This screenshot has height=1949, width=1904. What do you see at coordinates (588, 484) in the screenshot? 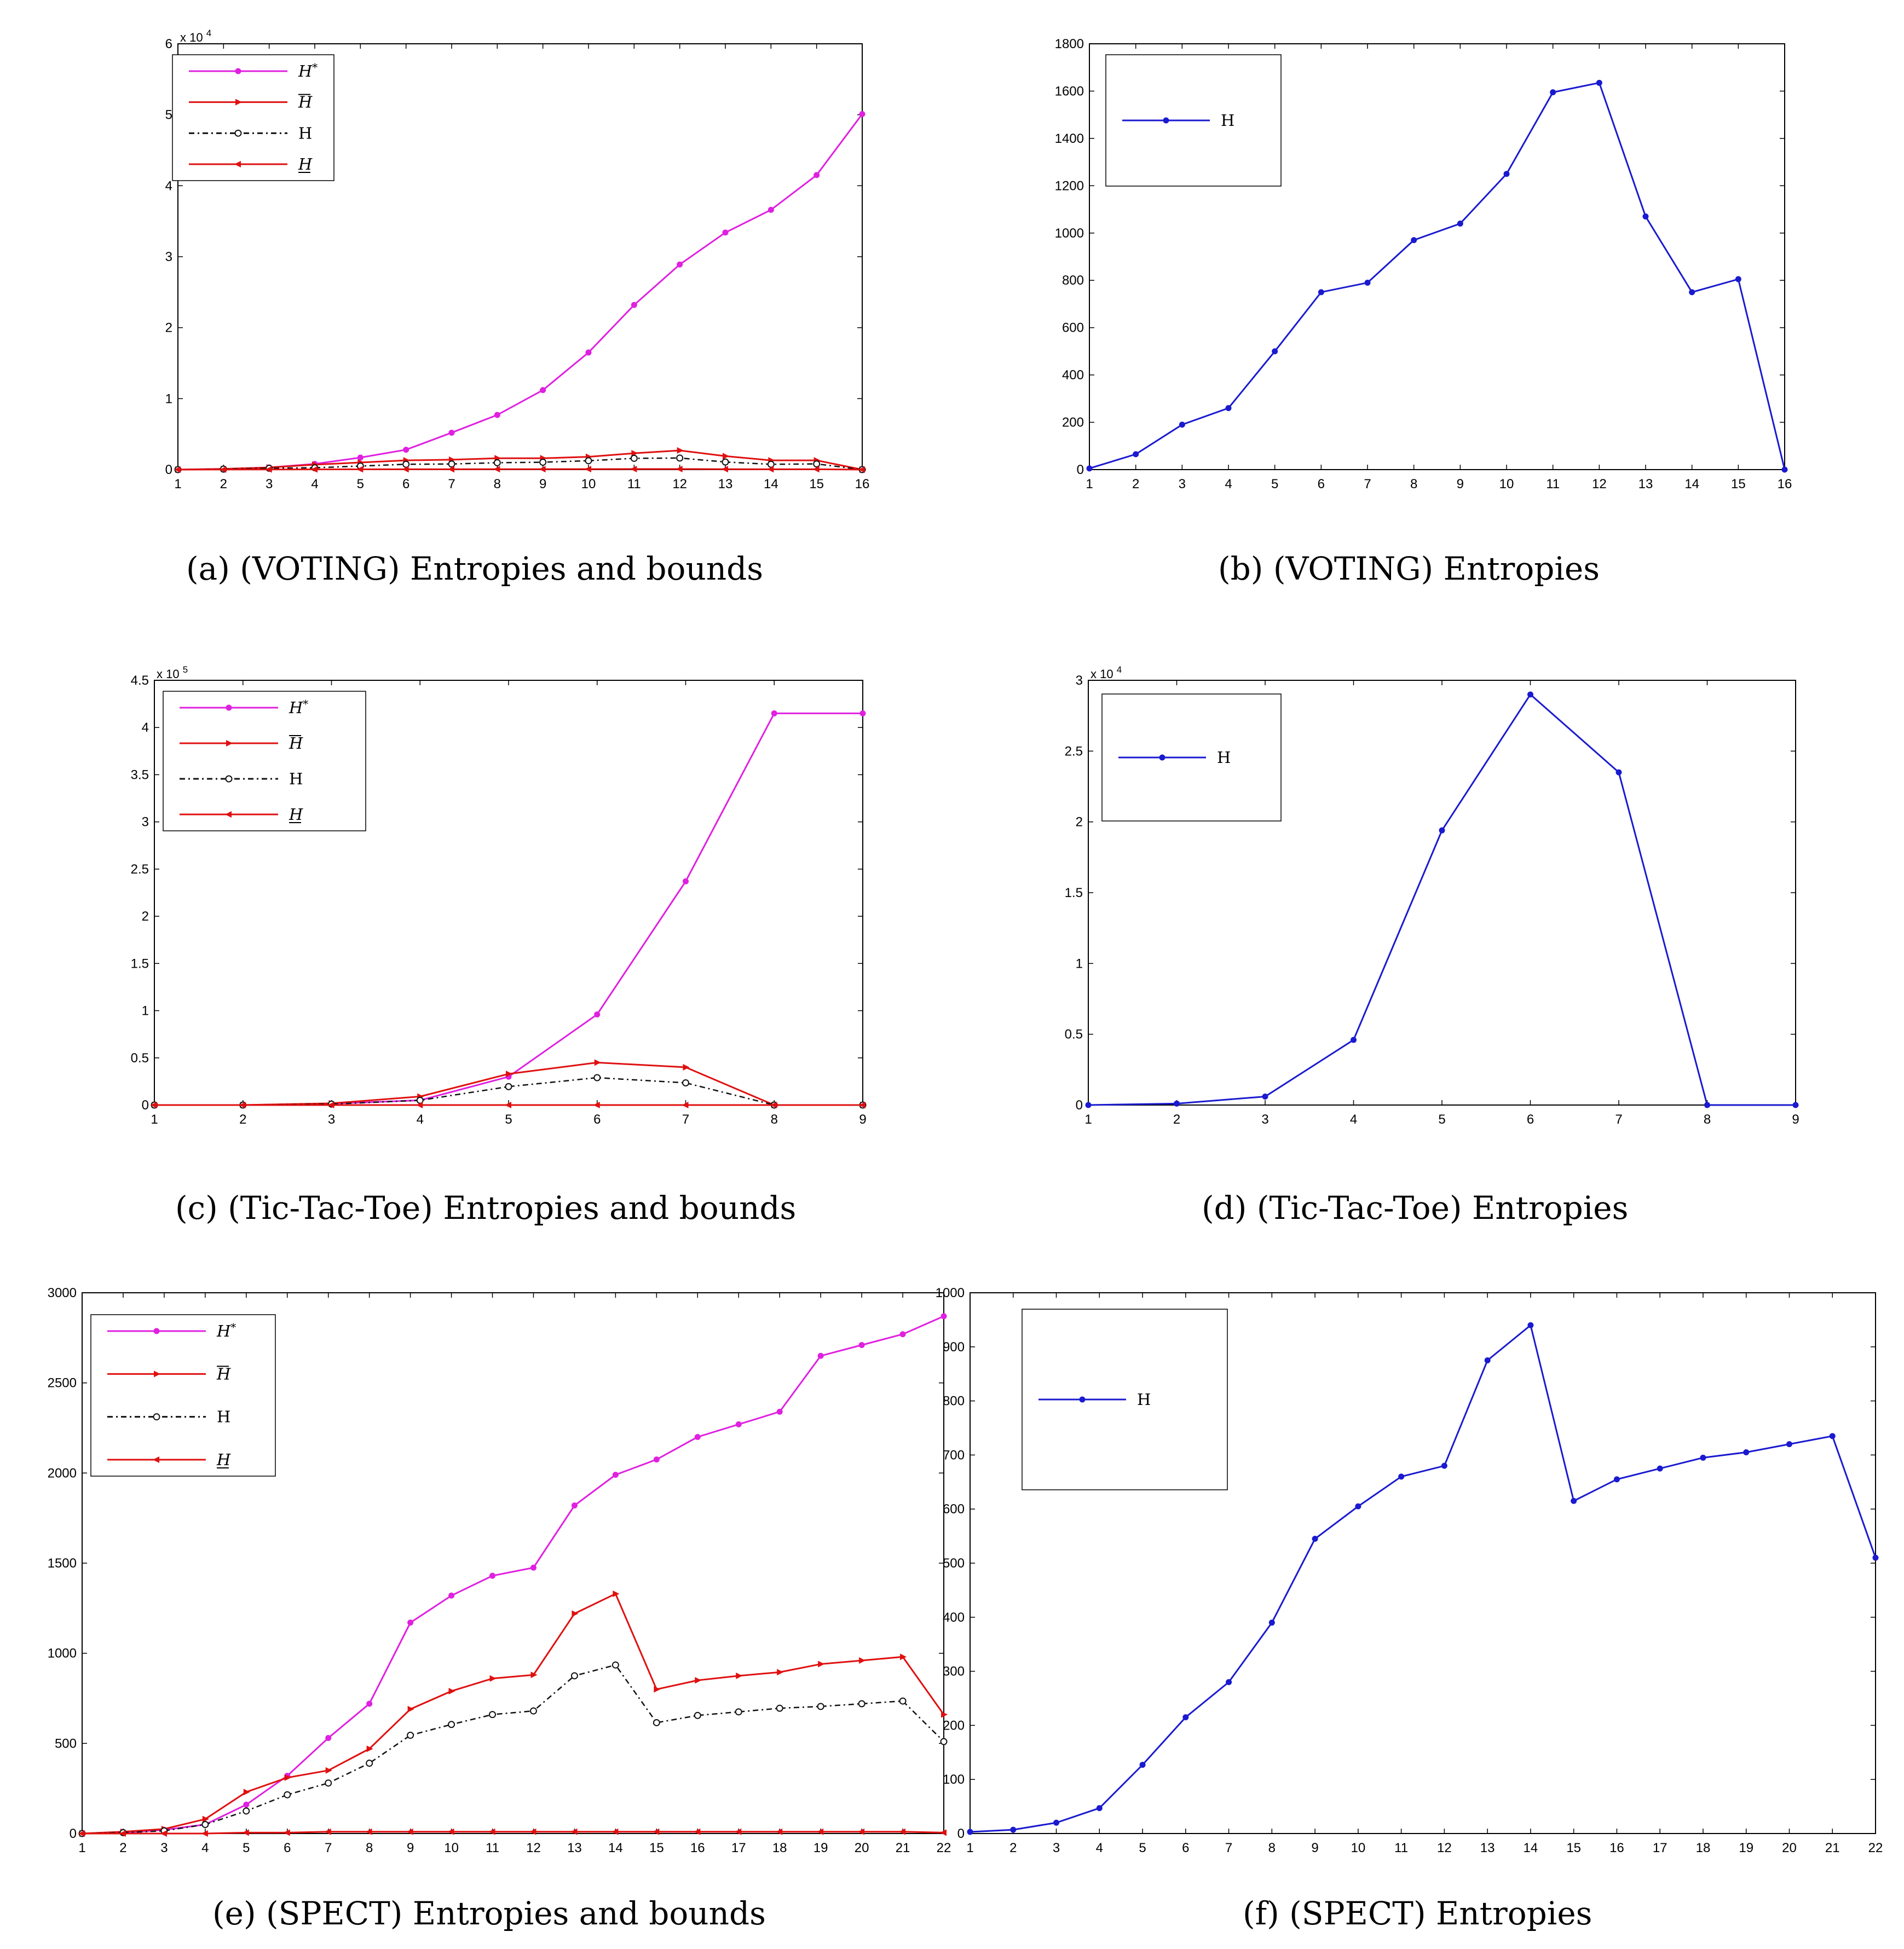
I see `x-tick-label: 10` at bounding box center [588, 484].